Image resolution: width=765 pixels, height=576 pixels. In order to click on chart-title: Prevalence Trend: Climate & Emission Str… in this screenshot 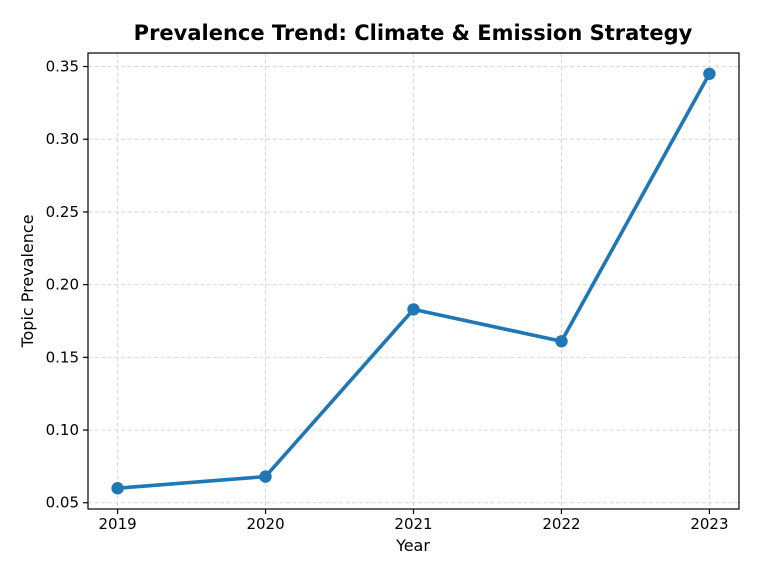, I will do `click(413, 33)`.